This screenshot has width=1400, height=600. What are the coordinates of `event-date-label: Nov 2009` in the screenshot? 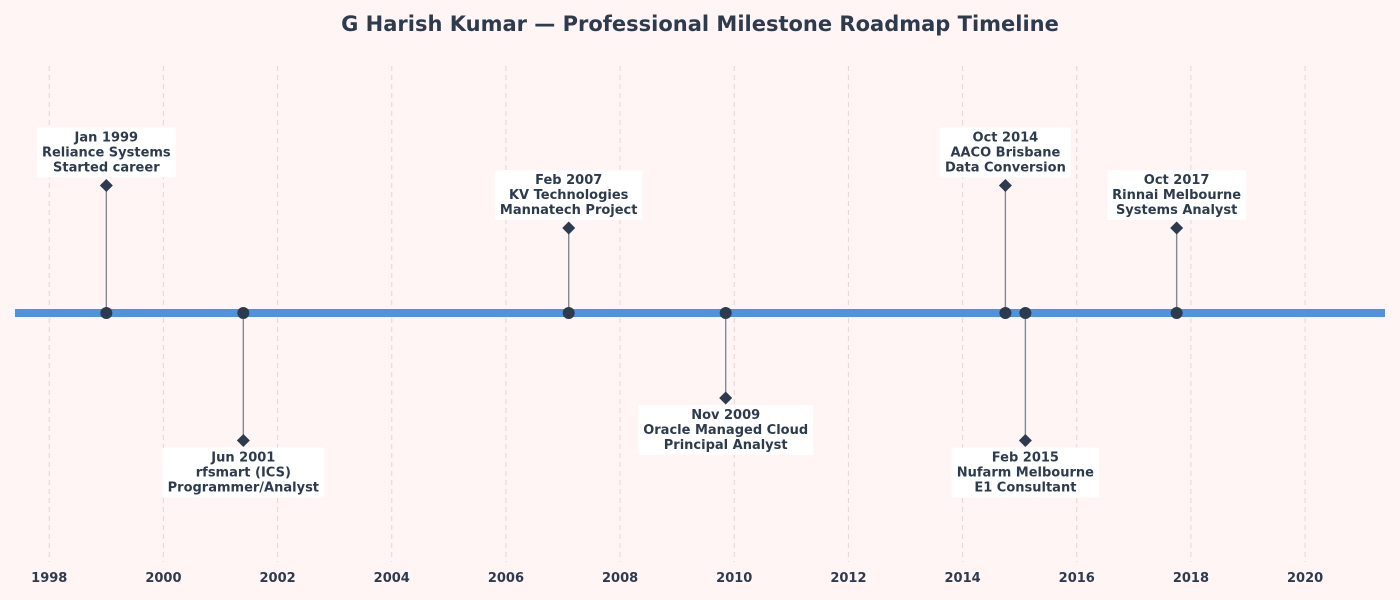 It's located at (725, 415).